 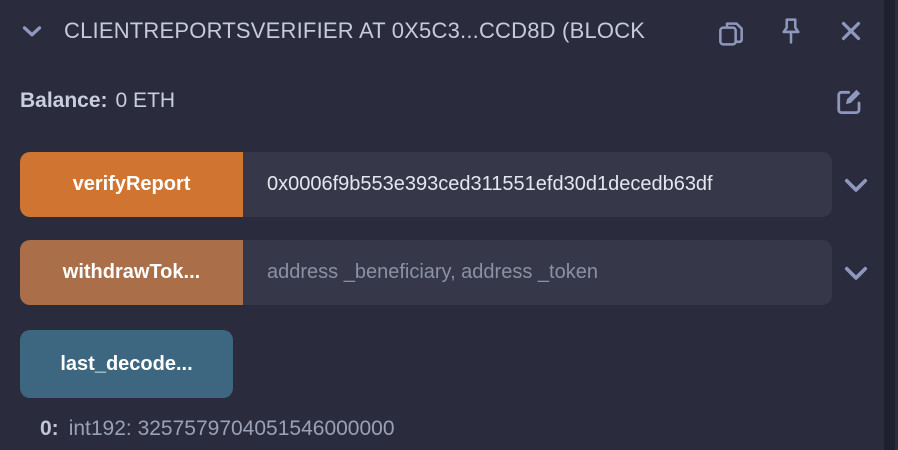 What do you see at coordinates (131, 184) in the screenshot?
I see `verify-report-button: verifyReport` at bounding box center [131, 184].